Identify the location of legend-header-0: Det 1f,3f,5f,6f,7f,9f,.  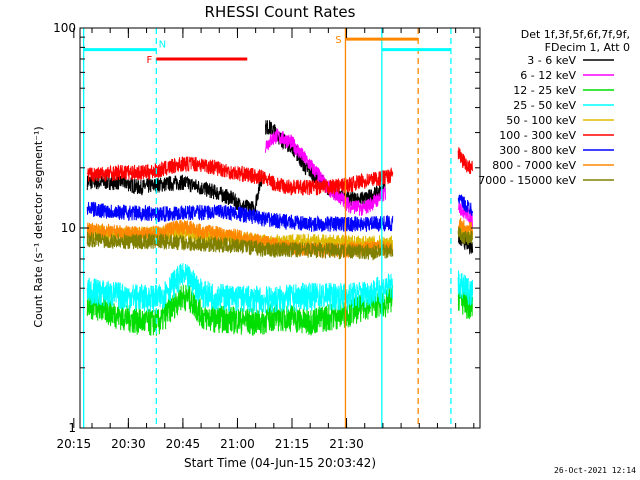
(575, 34).